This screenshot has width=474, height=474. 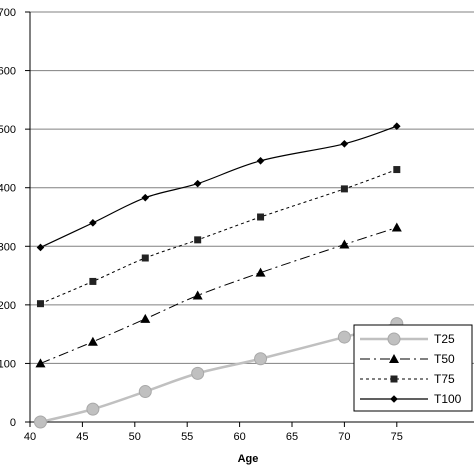 What do you see at coordinates (394, 339) in the screenshot?
I see `legend-marker-t25` at bounding box center [394, 339].